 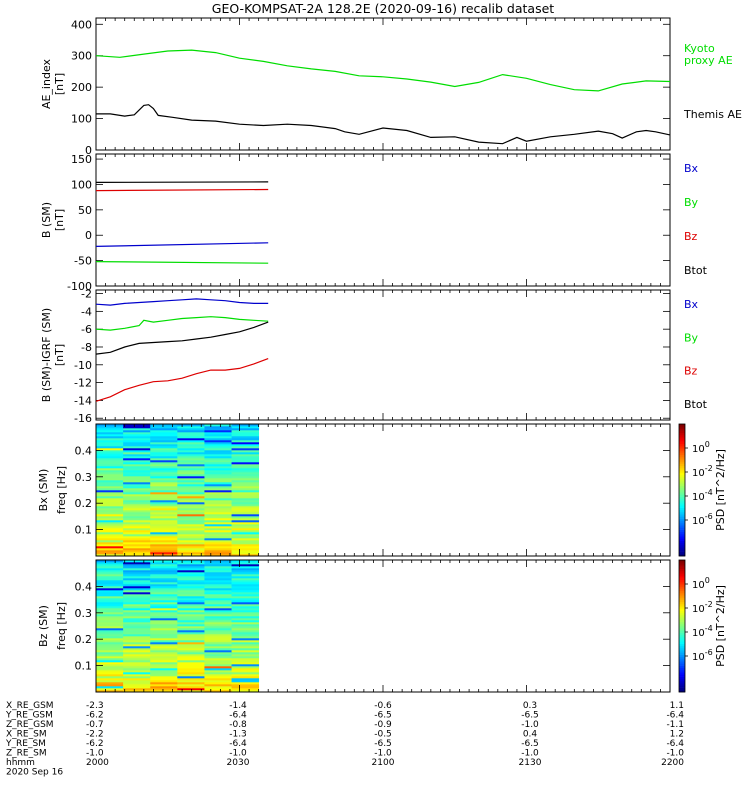 What do you see at coordinates (43, 490) in the screenshot?
I see `y-axis-label: Bx (SM)` at bounding box center [43, 490].